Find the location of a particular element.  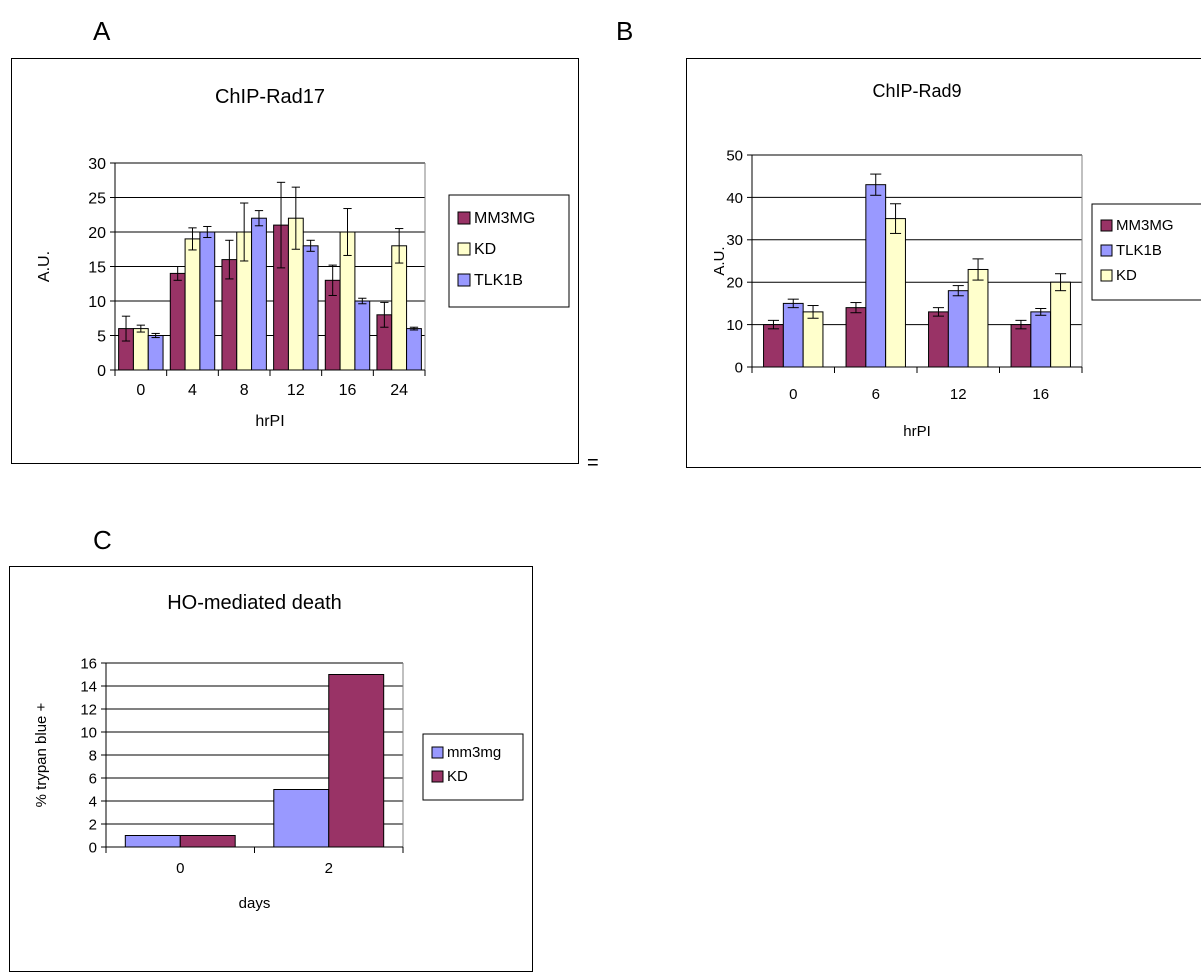

chart-a-x-axis-title: hrPI is located at coordinates (269, 421).